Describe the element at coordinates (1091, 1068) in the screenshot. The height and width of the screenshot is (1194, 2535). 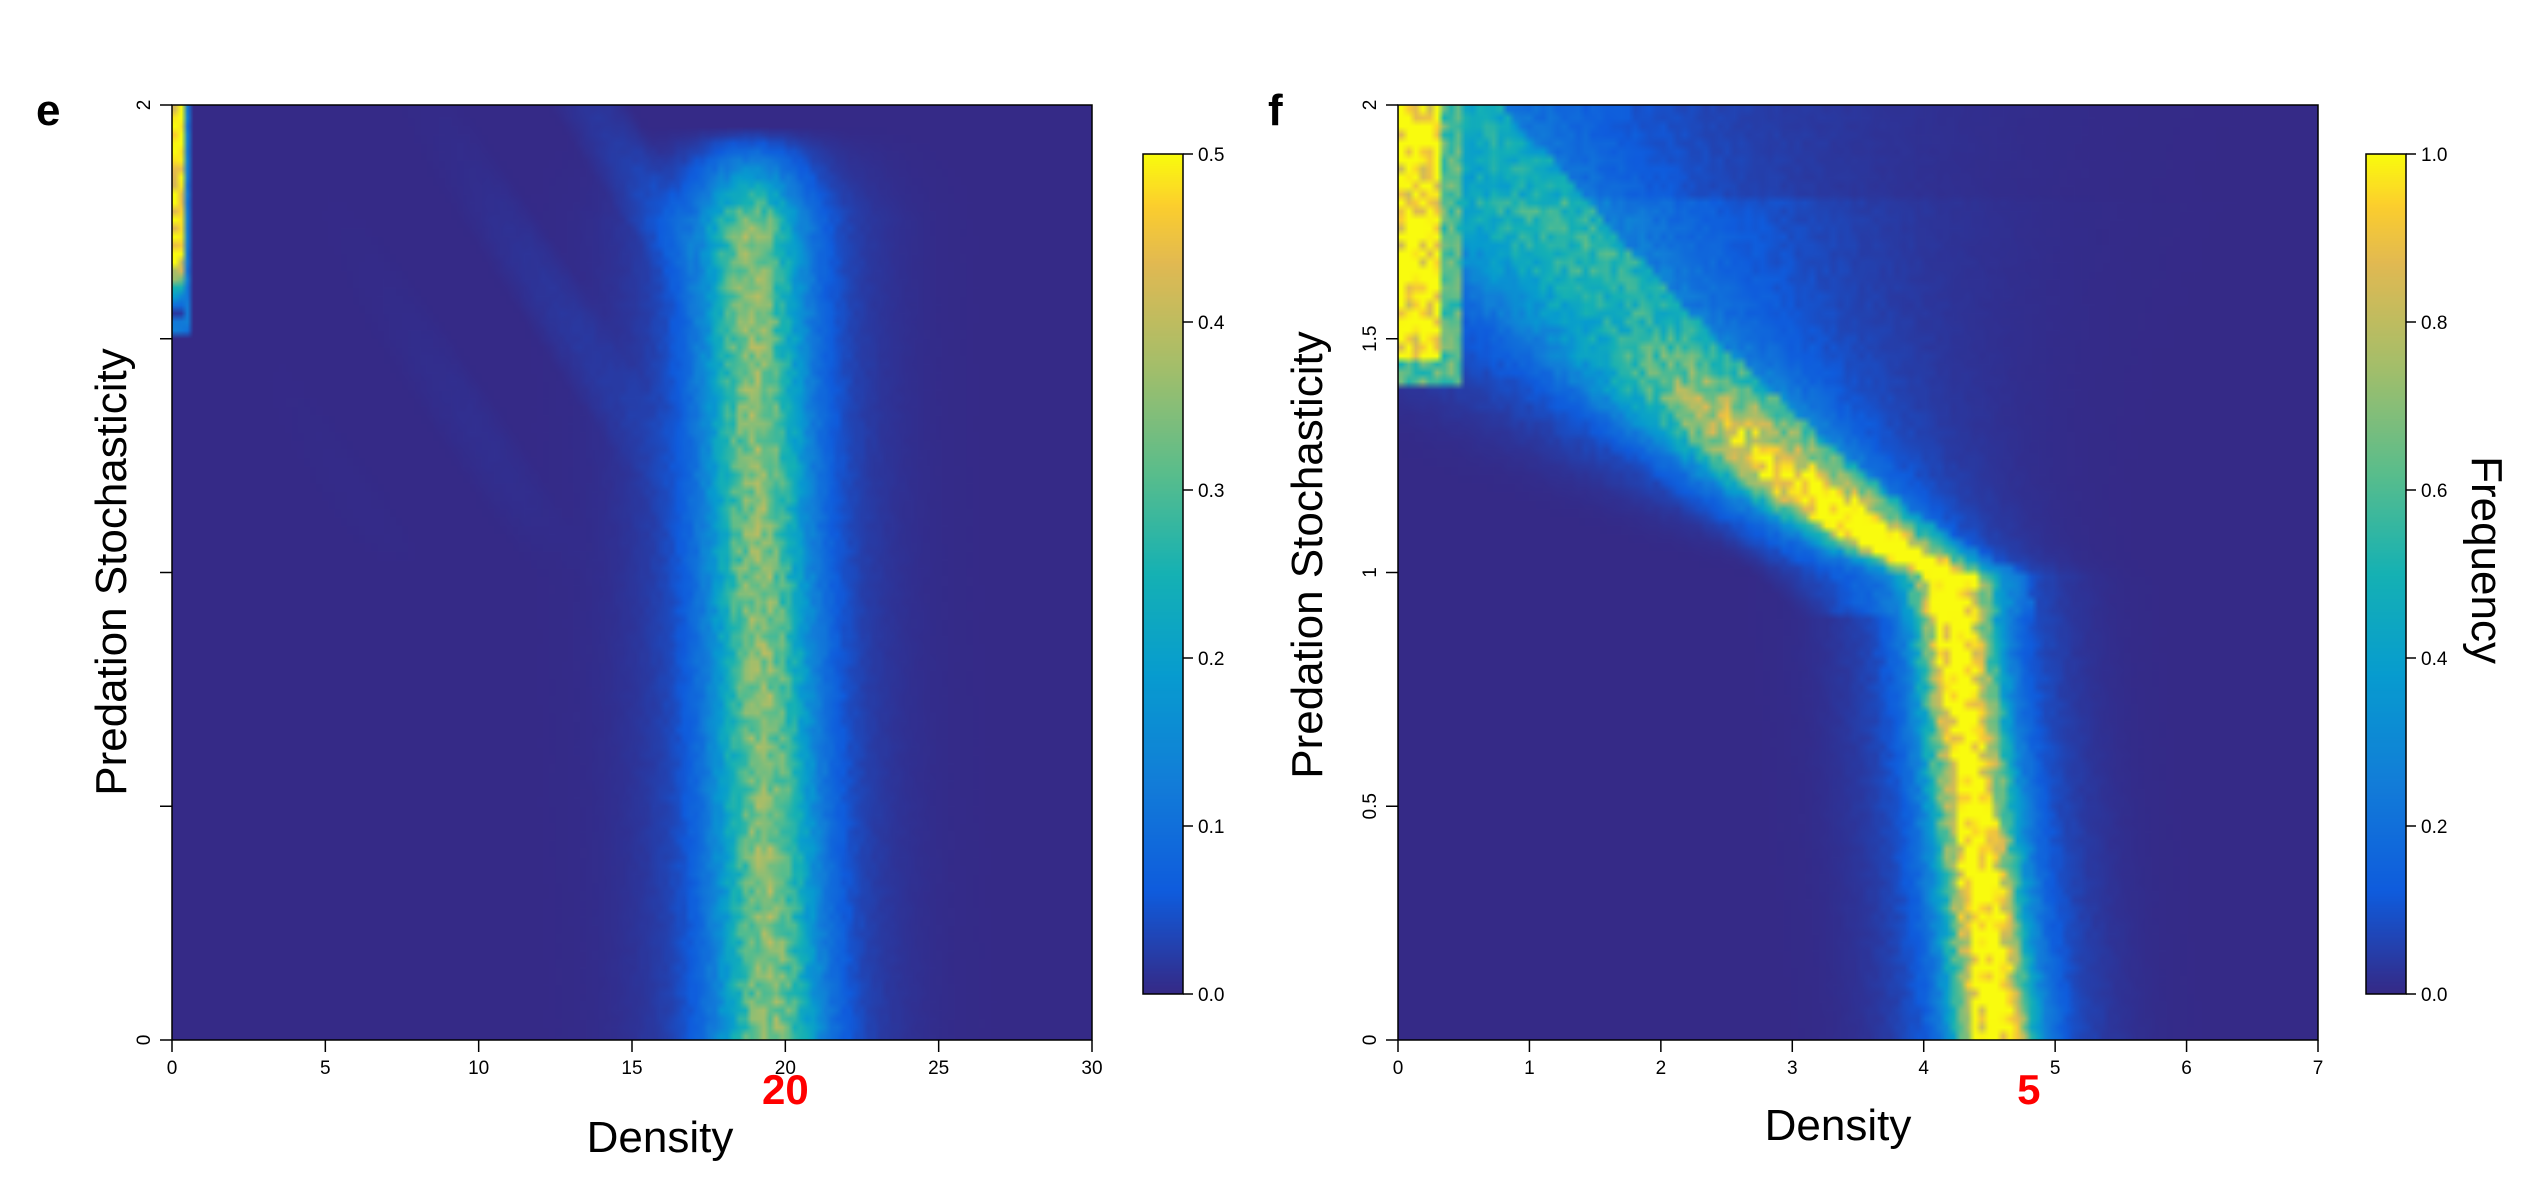
I see `x-tick-label: 30` at that location.